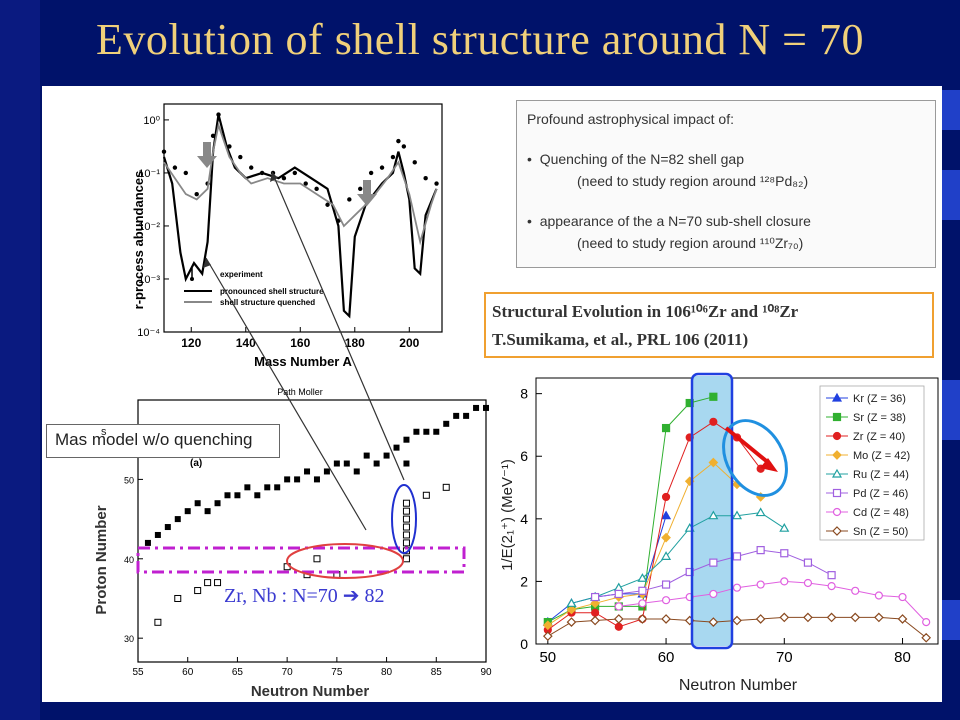 This screenshot has width=960, height=720. I want to click on abundance-xlabel: Mass Number A, so click(303, 361).